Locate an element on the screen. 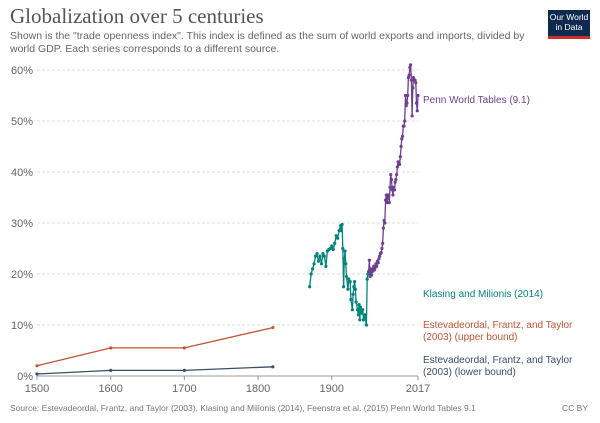  y-tick-label: 20% is located at coordinates (22, 275).